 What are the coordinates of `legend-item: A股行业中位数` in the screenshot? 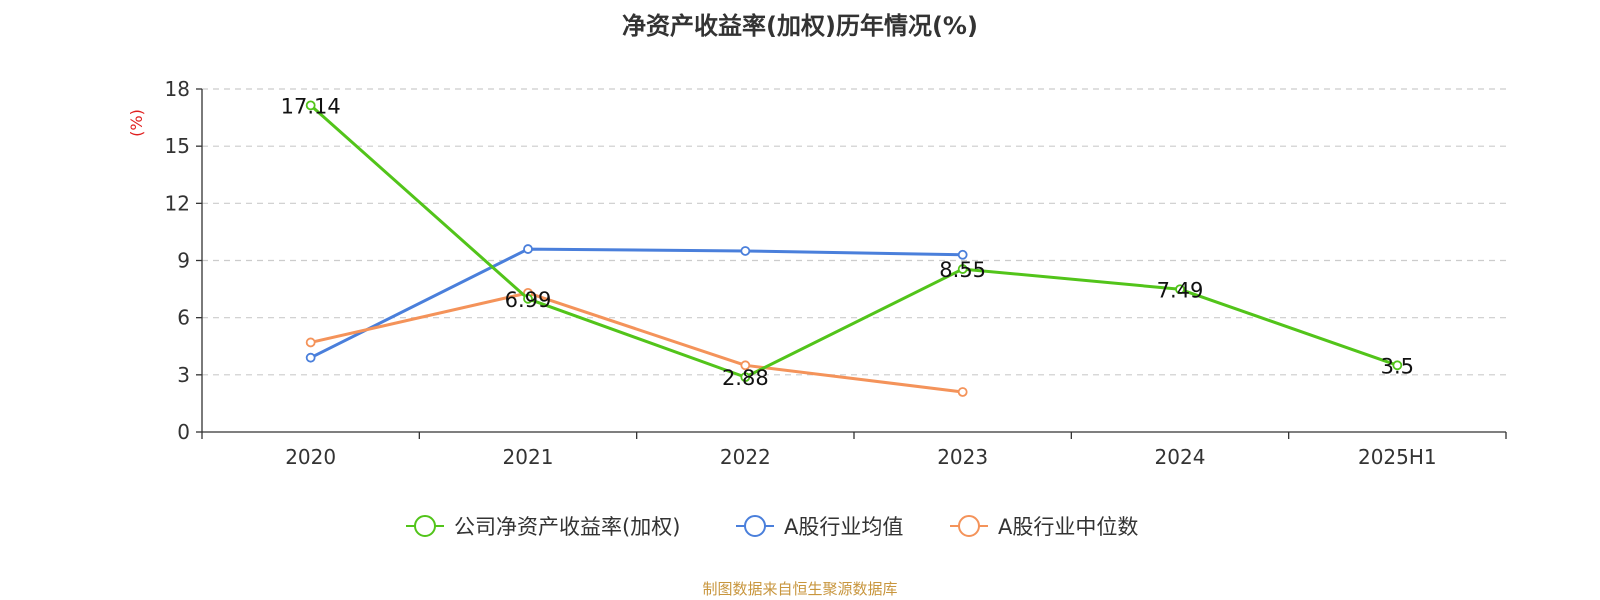 It's located at (1044, 527).